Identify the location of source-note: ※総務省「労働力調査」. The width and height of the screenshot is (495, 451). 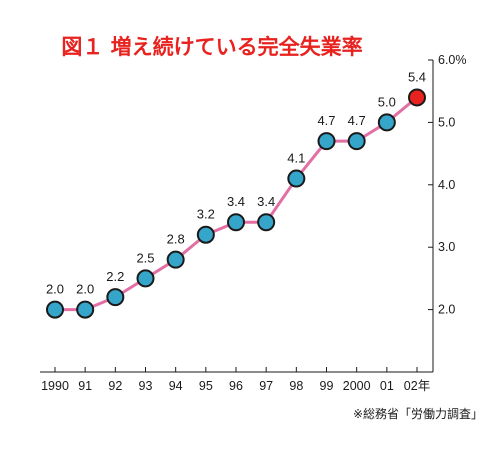
(418, 414).